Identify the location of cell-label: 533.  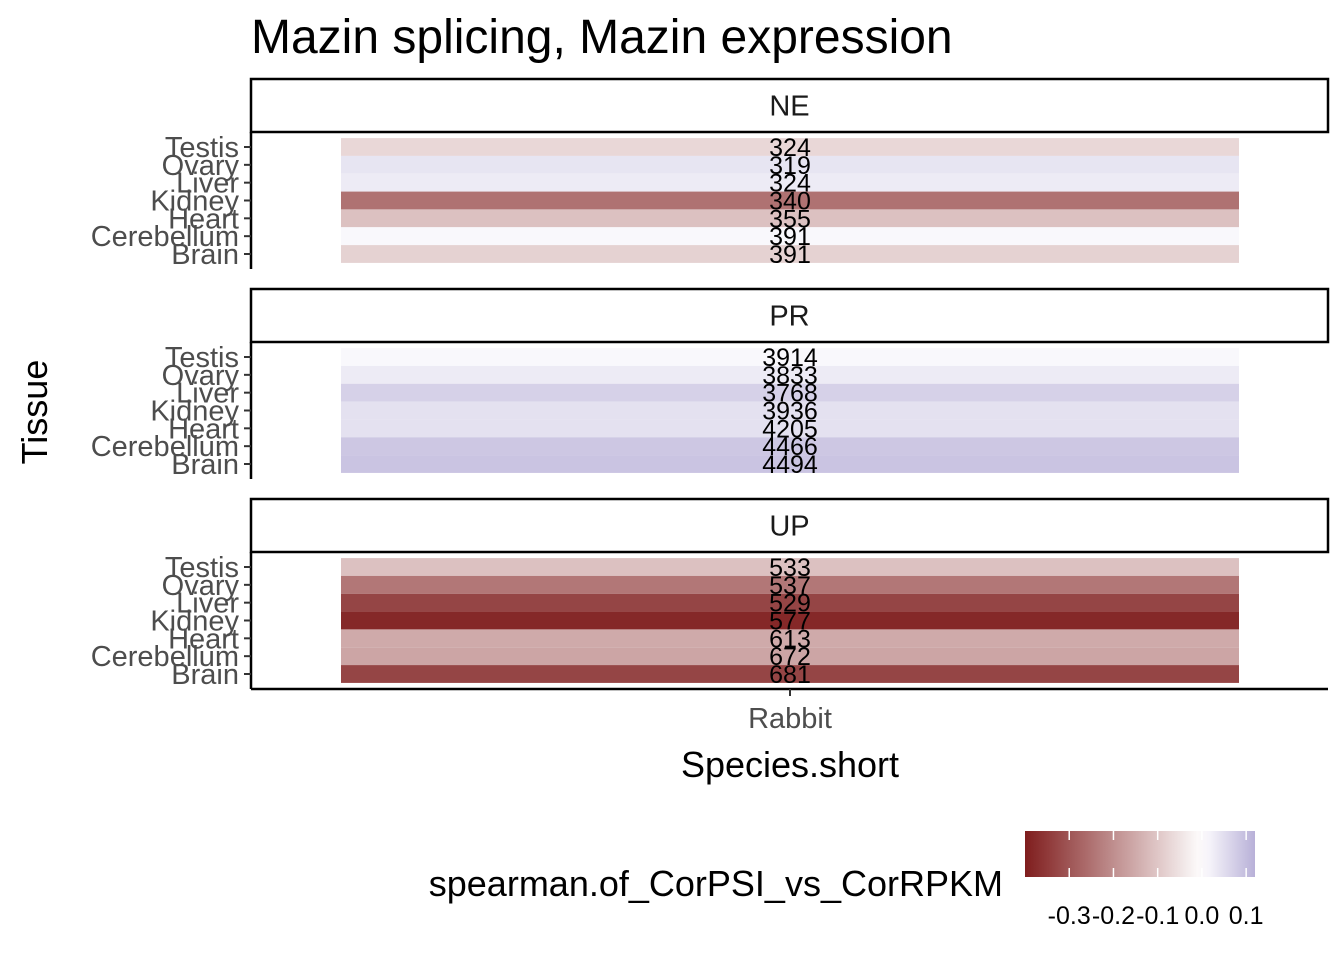
(790, 568).